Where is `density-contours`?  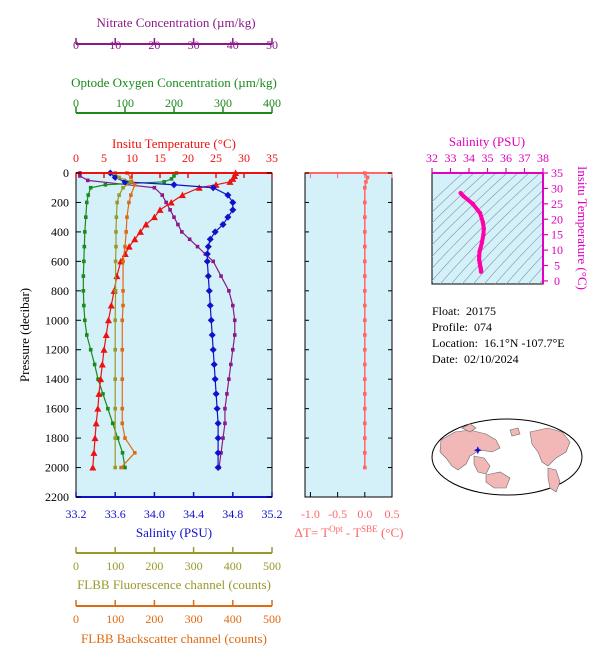 density-contours is located at coordinates (487, 228).